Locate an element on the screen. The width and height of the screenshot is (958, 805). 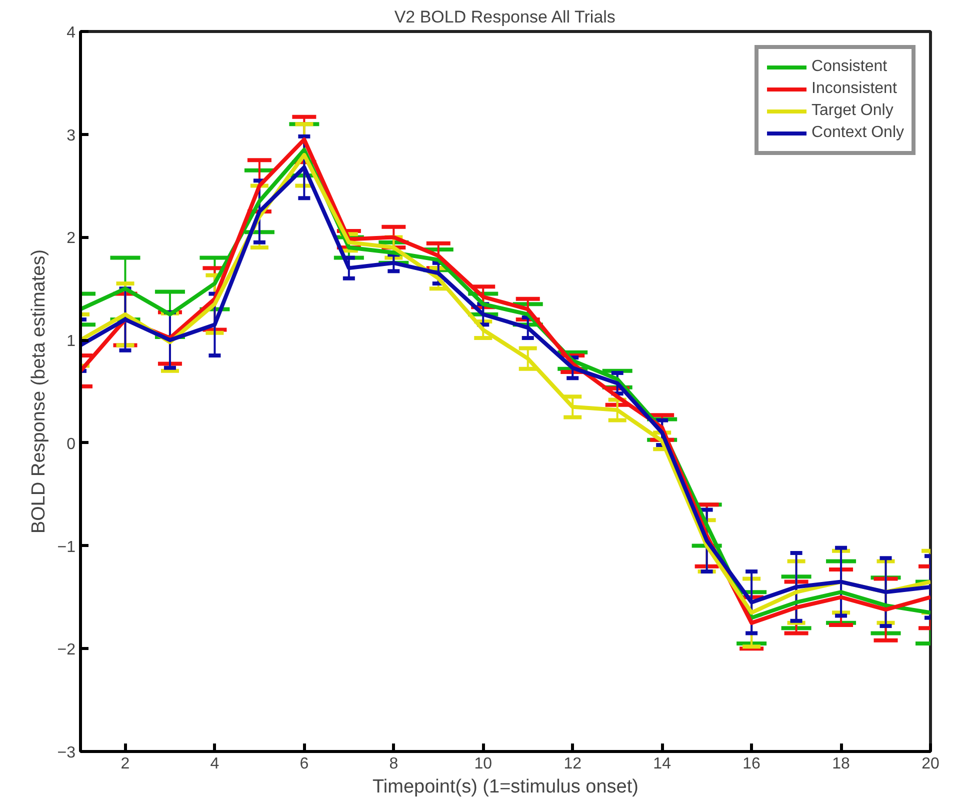
x-tick-label: 20 is located at coordinates (931, 764).